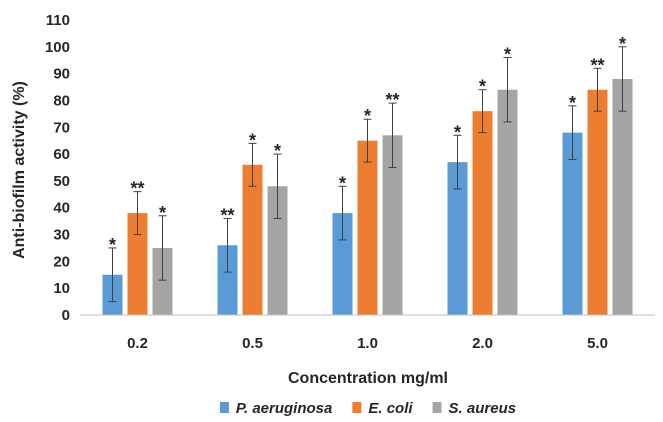  What do you see at coordinates (61, 127) in the screenshot?
I see `y-tick-label: 70` at bounding box center [61, 127].